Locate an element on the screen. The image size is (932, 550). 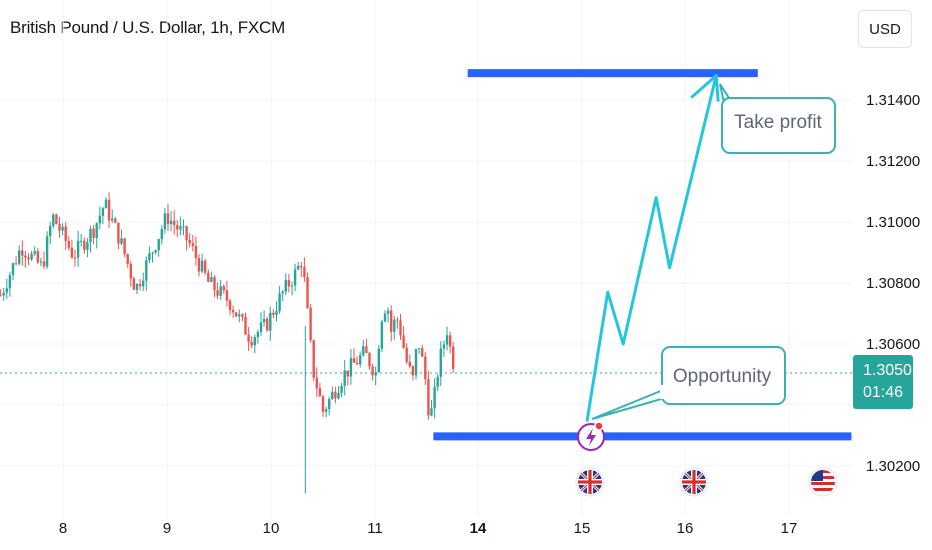
projection is located at coordinates (652, 248).